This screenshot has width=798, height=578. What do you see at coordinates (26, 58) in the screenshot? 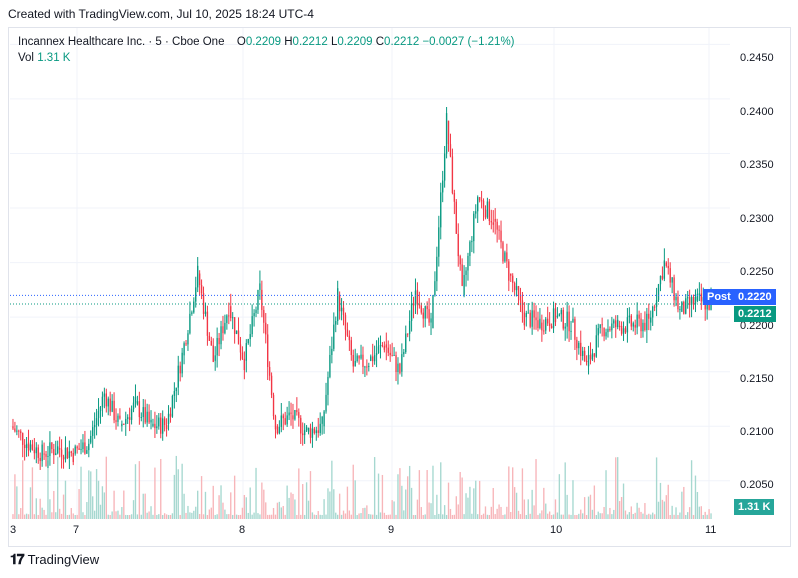
I see `volume-label: Vol` at bounding box center [26, 58].